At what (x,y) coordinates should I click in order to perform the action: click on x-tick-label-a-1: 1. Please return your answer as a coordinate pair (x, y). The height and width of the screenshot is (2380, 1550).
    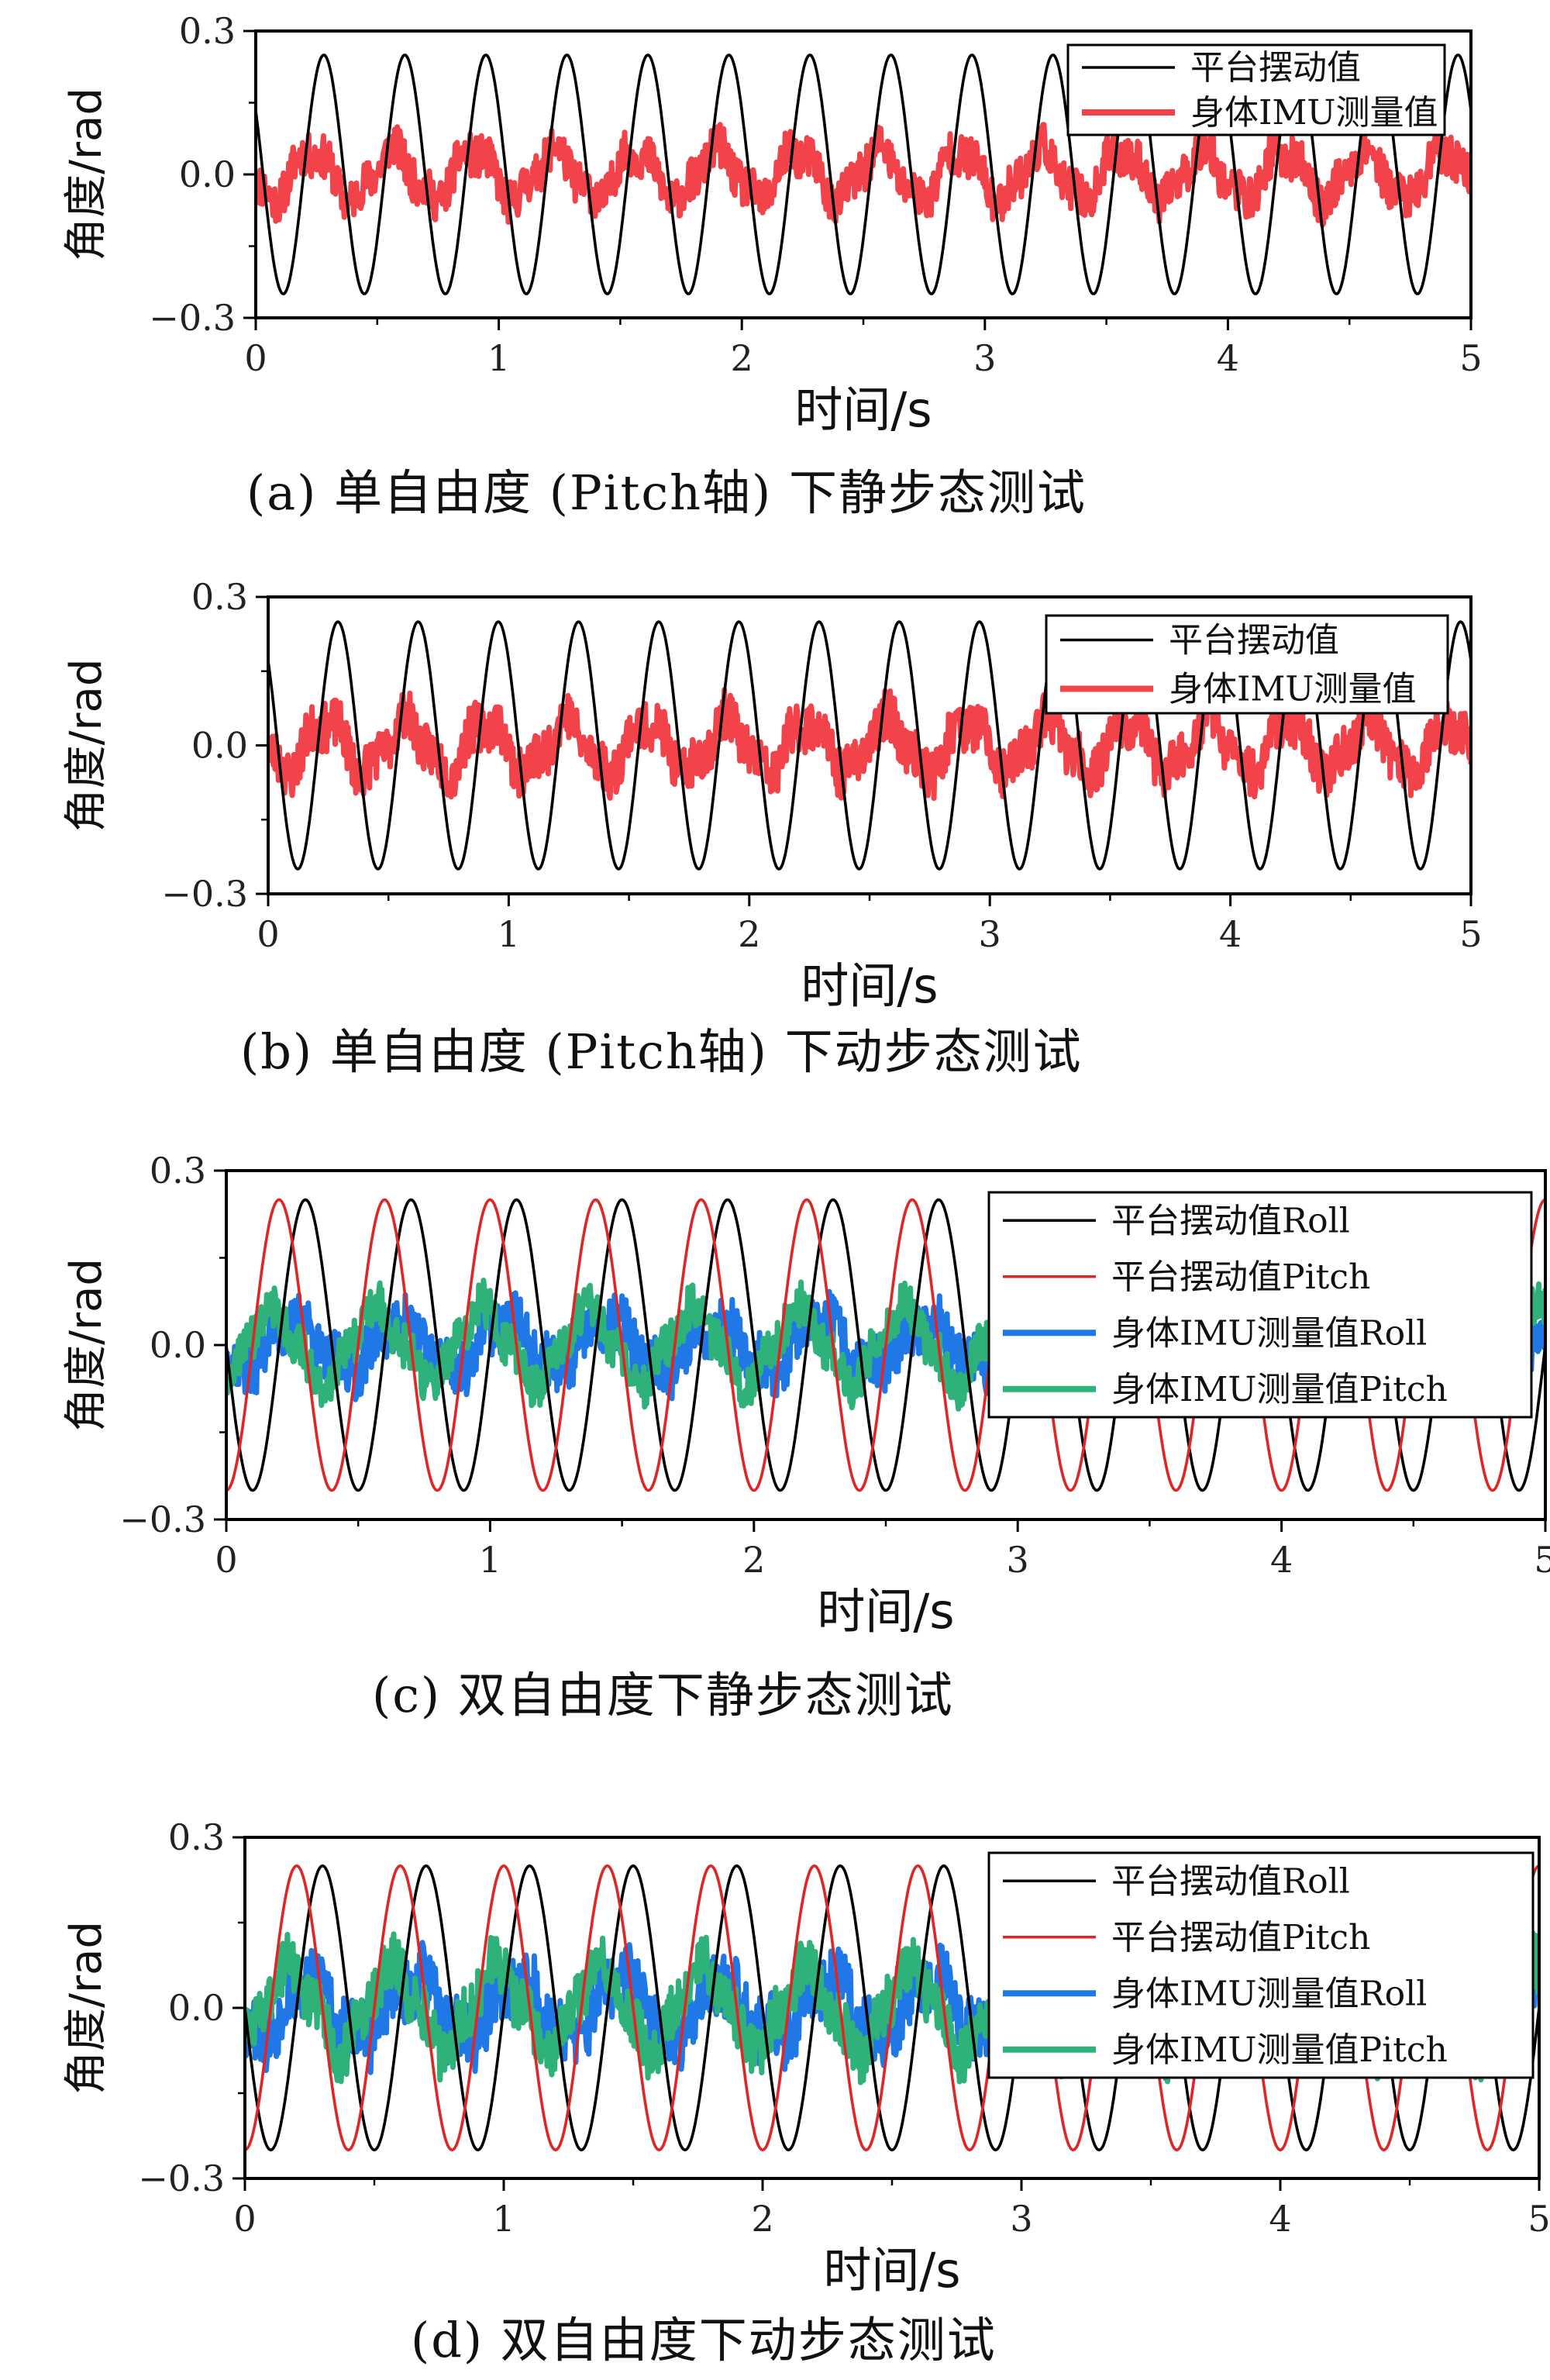
    Looking at the image, I should click on (499, 358).